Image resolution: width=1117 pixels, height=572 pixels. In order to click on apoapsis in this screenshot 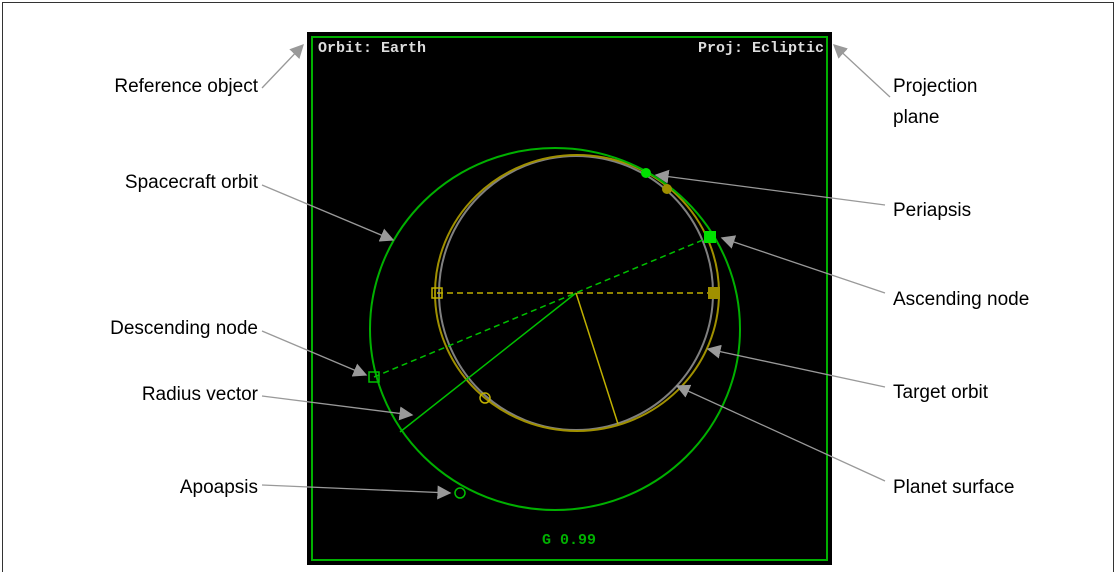, I will do `click(460, 493)`.